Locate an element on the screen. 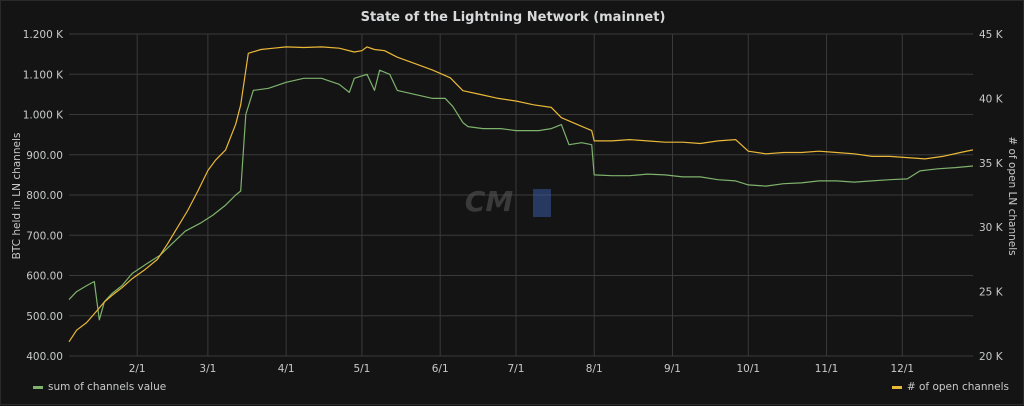 This screenshot has width=1024, height=406. left-tick-label: 1.200 K is located at coordinates (43, 35).